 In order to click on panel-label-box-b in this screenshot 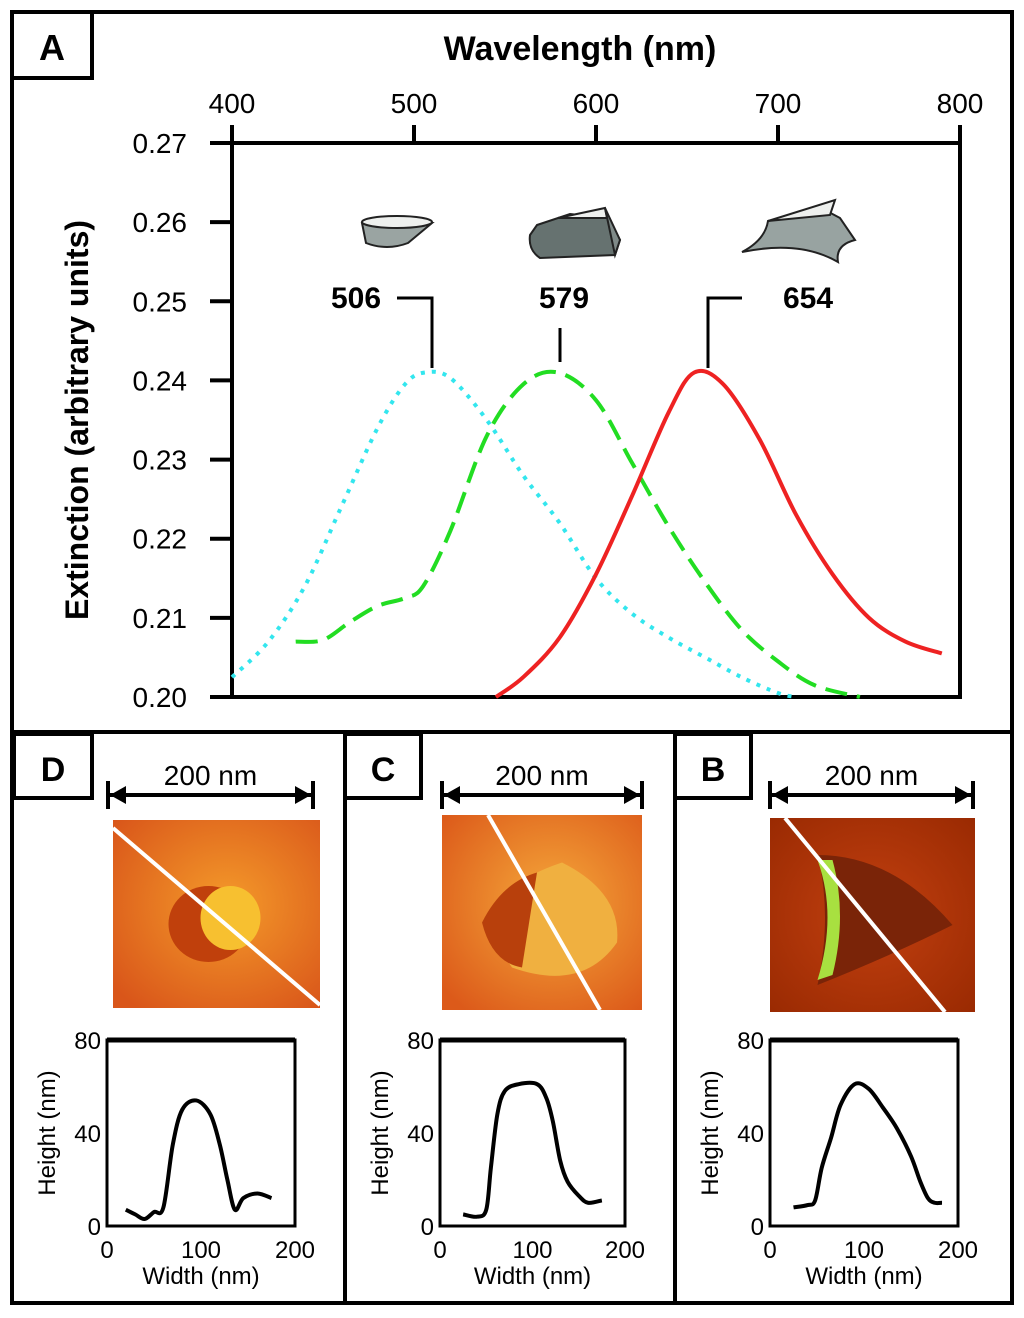, I will do `click(713, 766)`.